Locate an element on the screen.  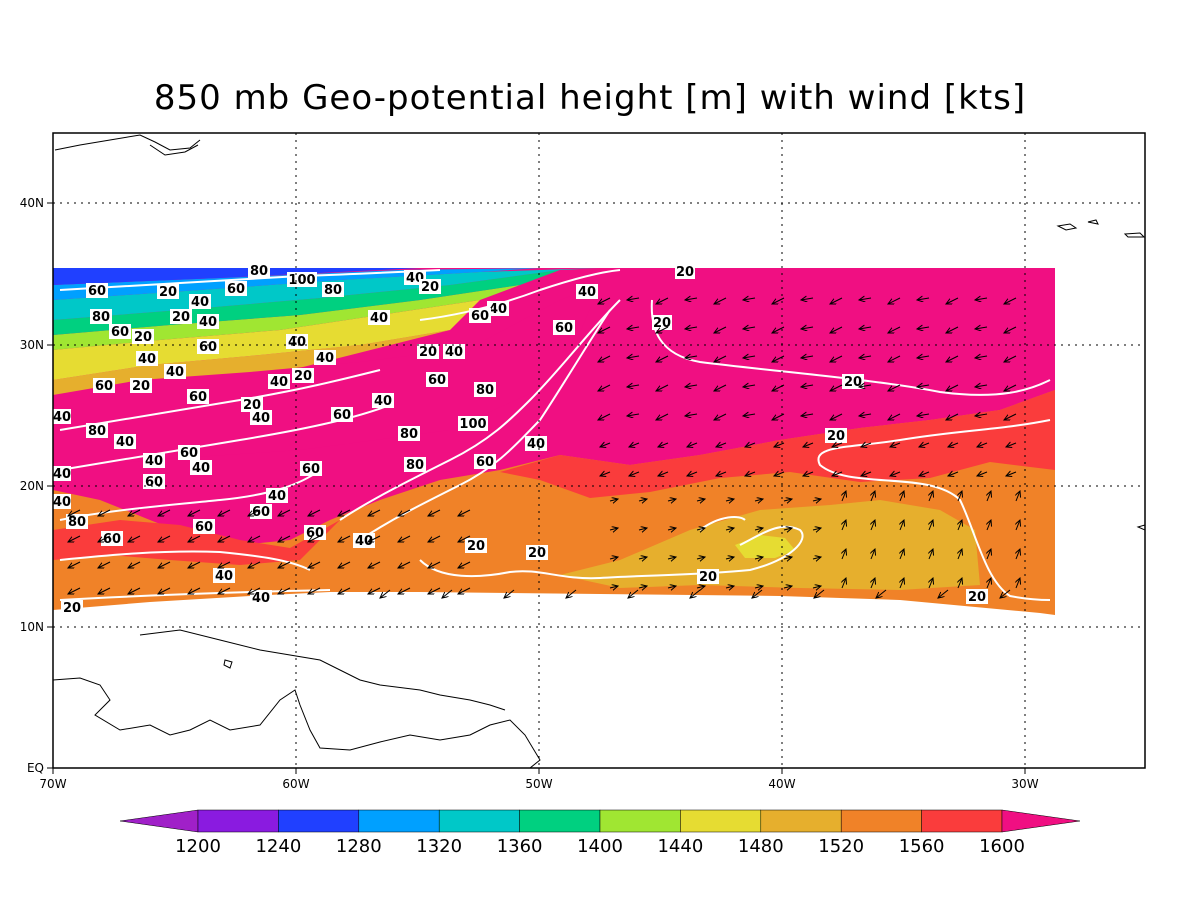
colorbar-label: 1560 is located at coordinates (922, 846).